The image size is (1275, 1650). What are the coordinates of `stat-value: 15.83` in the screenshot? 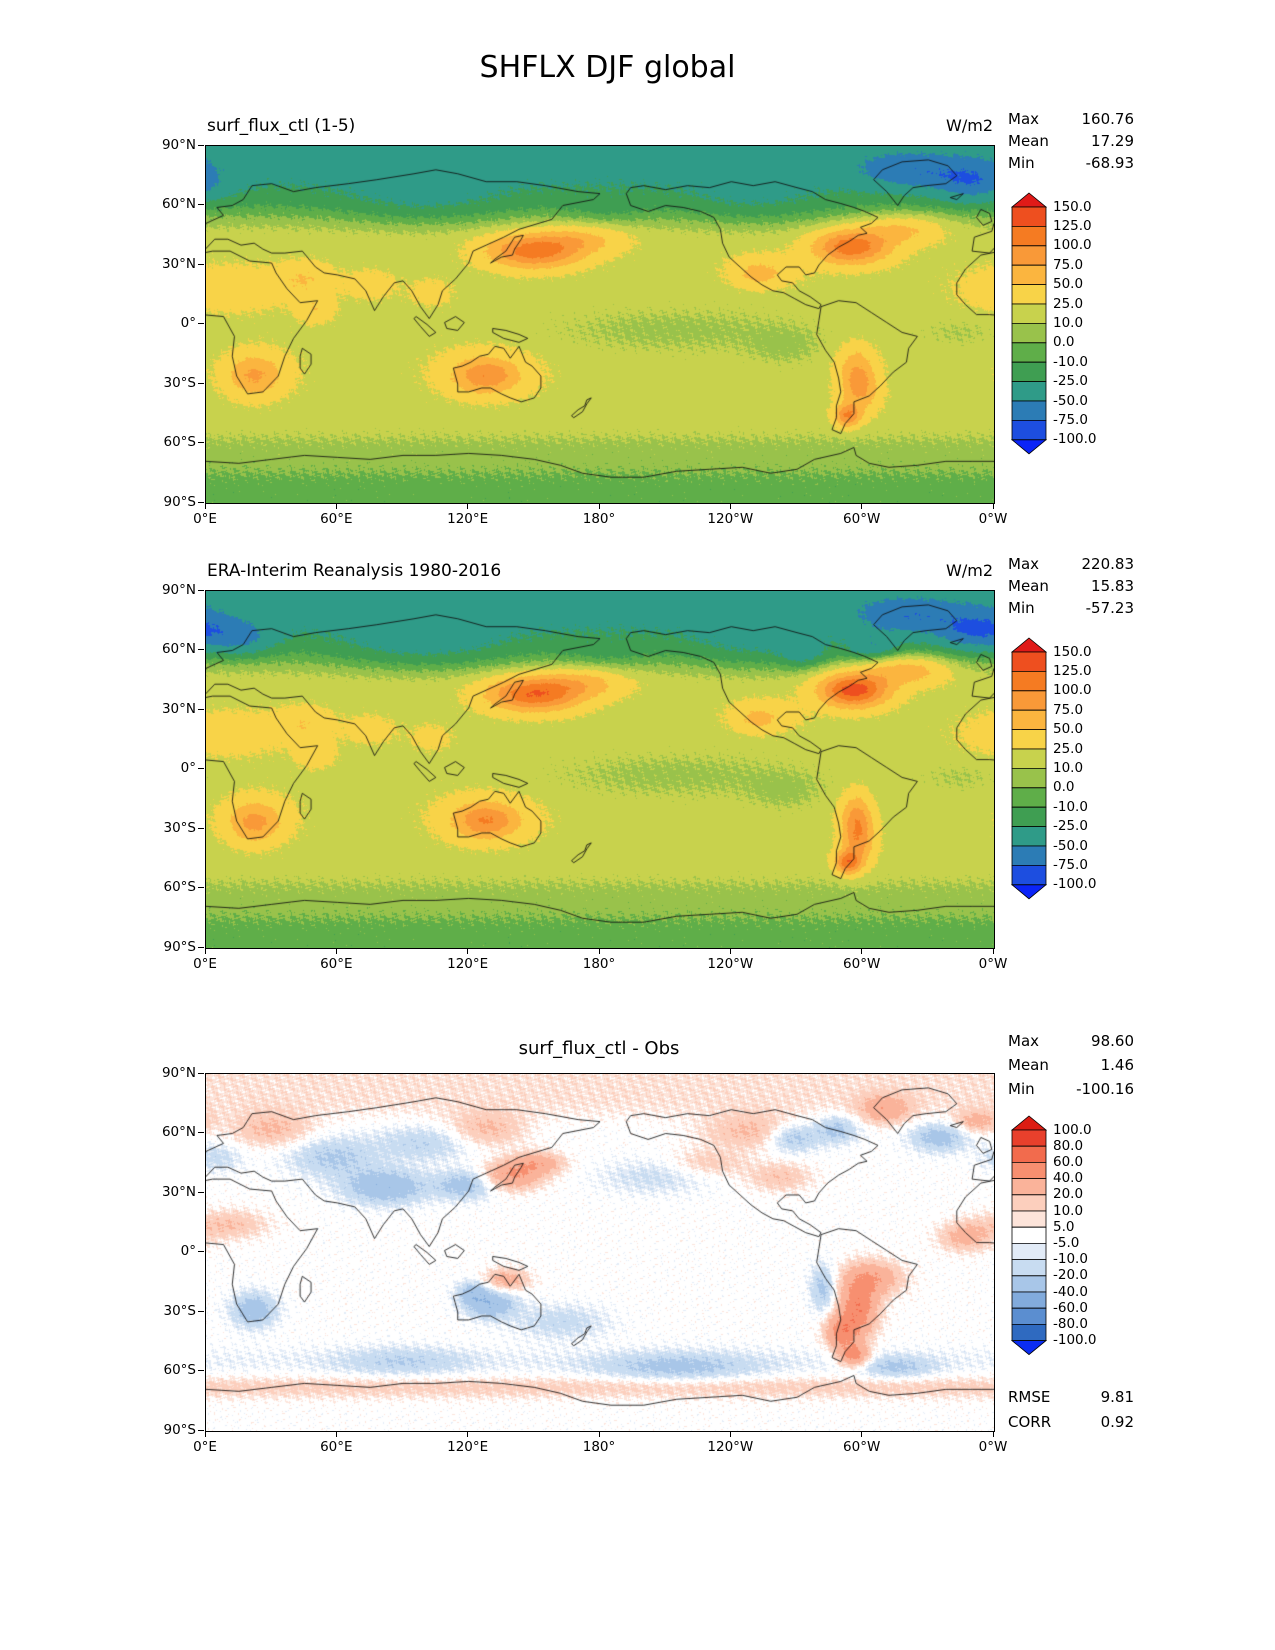 It's located at (1112, 586).